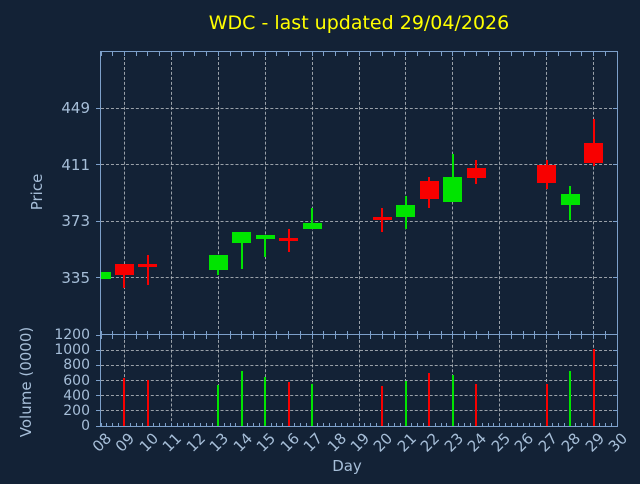 This screenshot has height=484, width=640. I want to click on volume-vgridline, so click(171, 380).